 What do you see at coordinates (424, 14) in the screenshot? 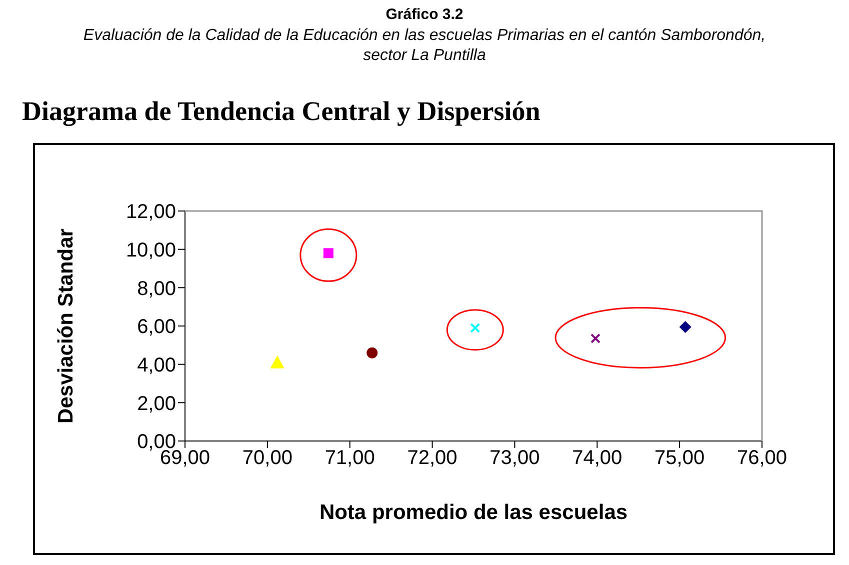
I see `chart-title: Gráfico 3.2` at bounding box center [424, 14].